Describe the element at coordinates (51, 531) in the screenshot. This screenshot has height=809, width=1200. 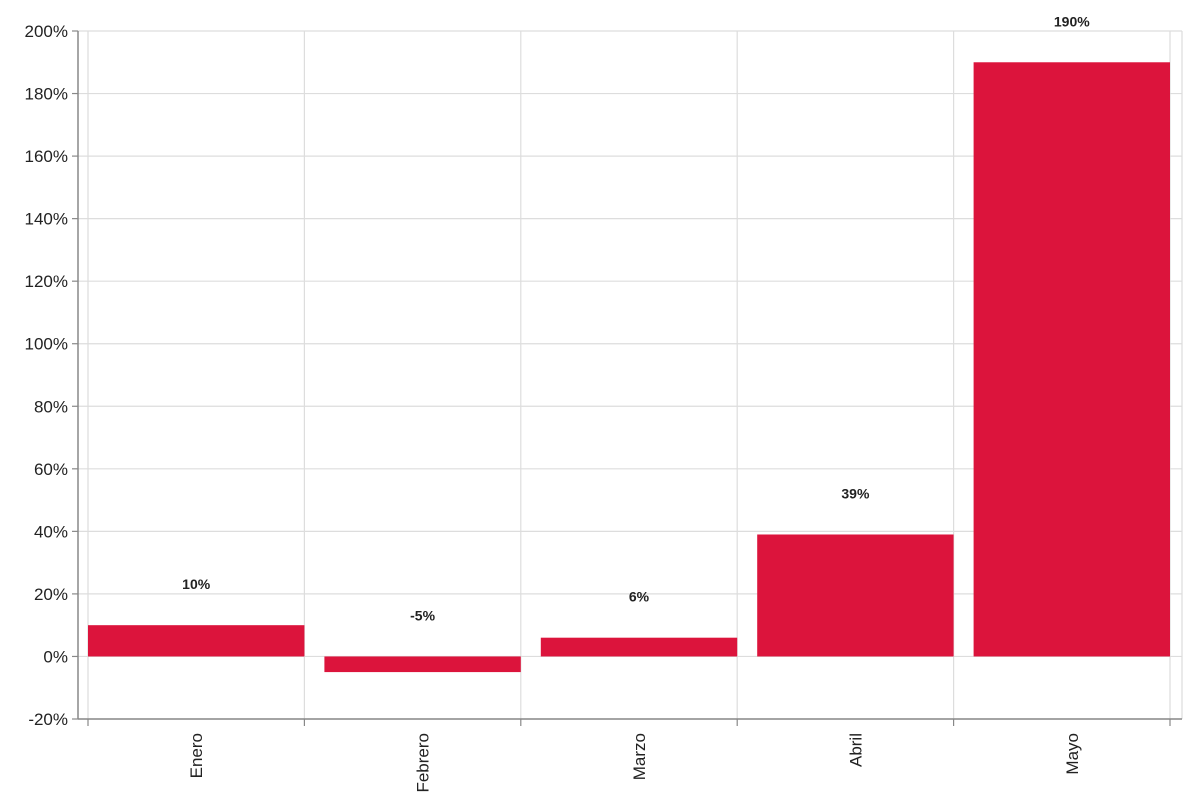
I see `y-tick-label: 40%` at that location.